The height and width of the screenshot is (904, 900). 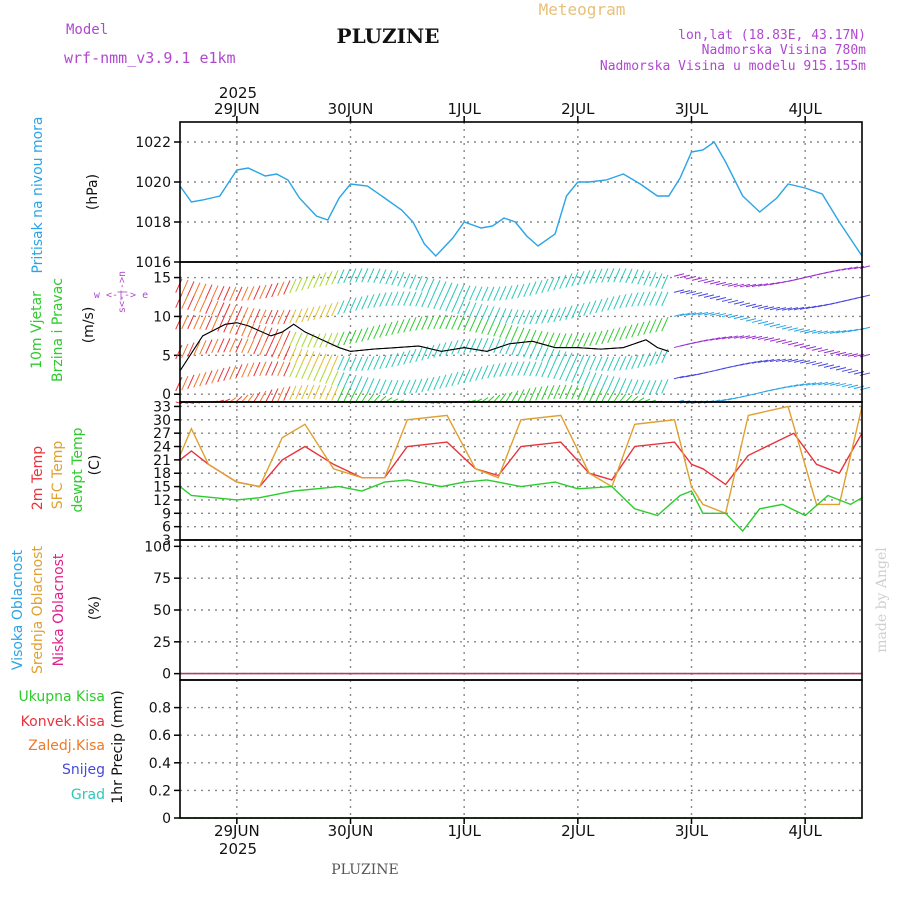 I want to click on pressure-unit: (hPa), so click(x=93, y=192).